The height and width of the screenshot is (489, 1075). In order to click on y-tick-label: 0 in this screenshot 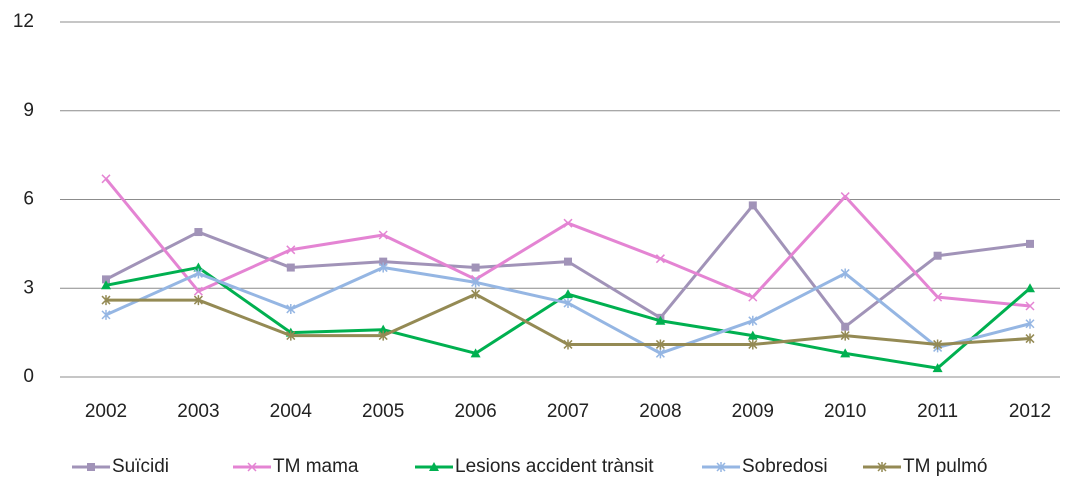, I will do `click(28, 376)`.